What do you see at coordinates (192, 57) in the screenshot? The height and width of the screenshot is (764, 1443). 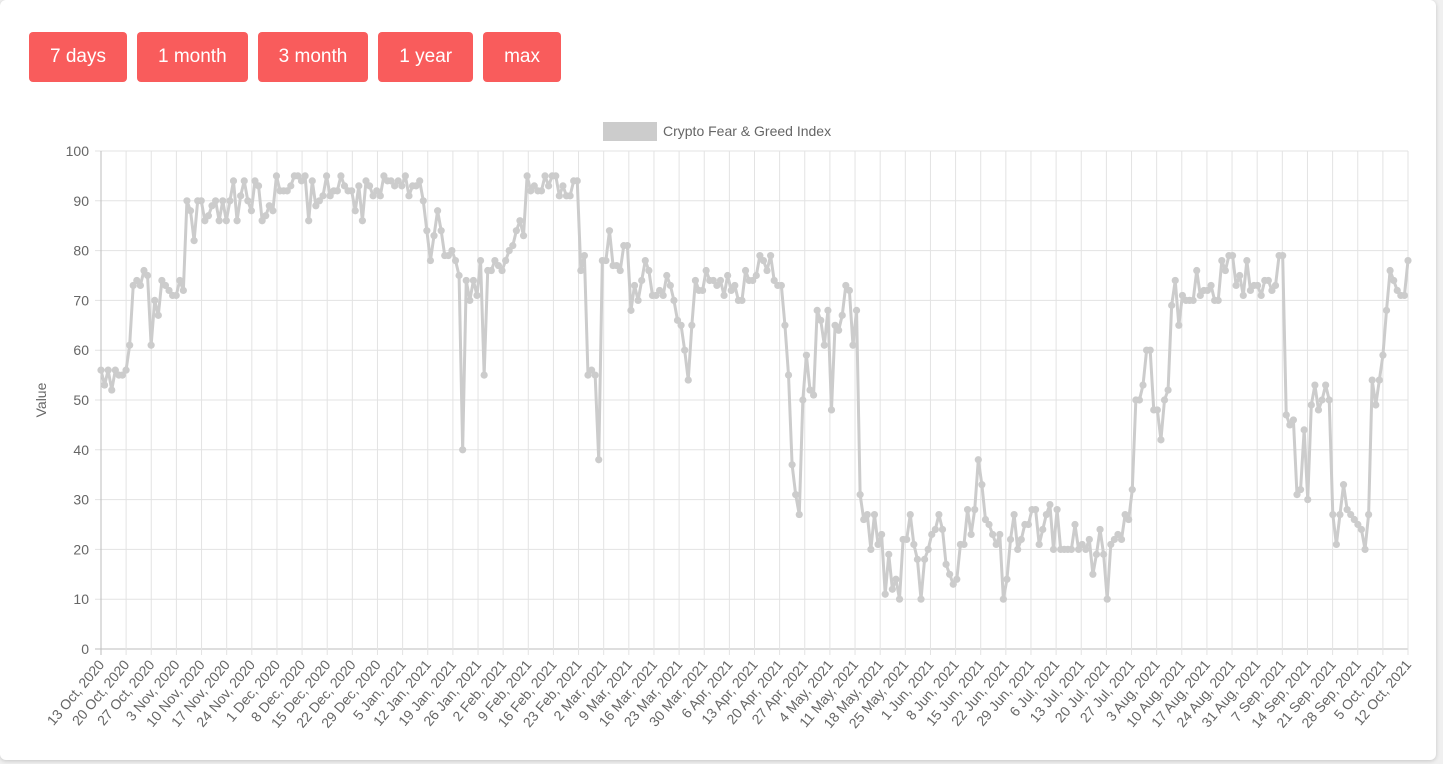 I see `range-1-month-button: 1 month` at bounding box center [192, 57].